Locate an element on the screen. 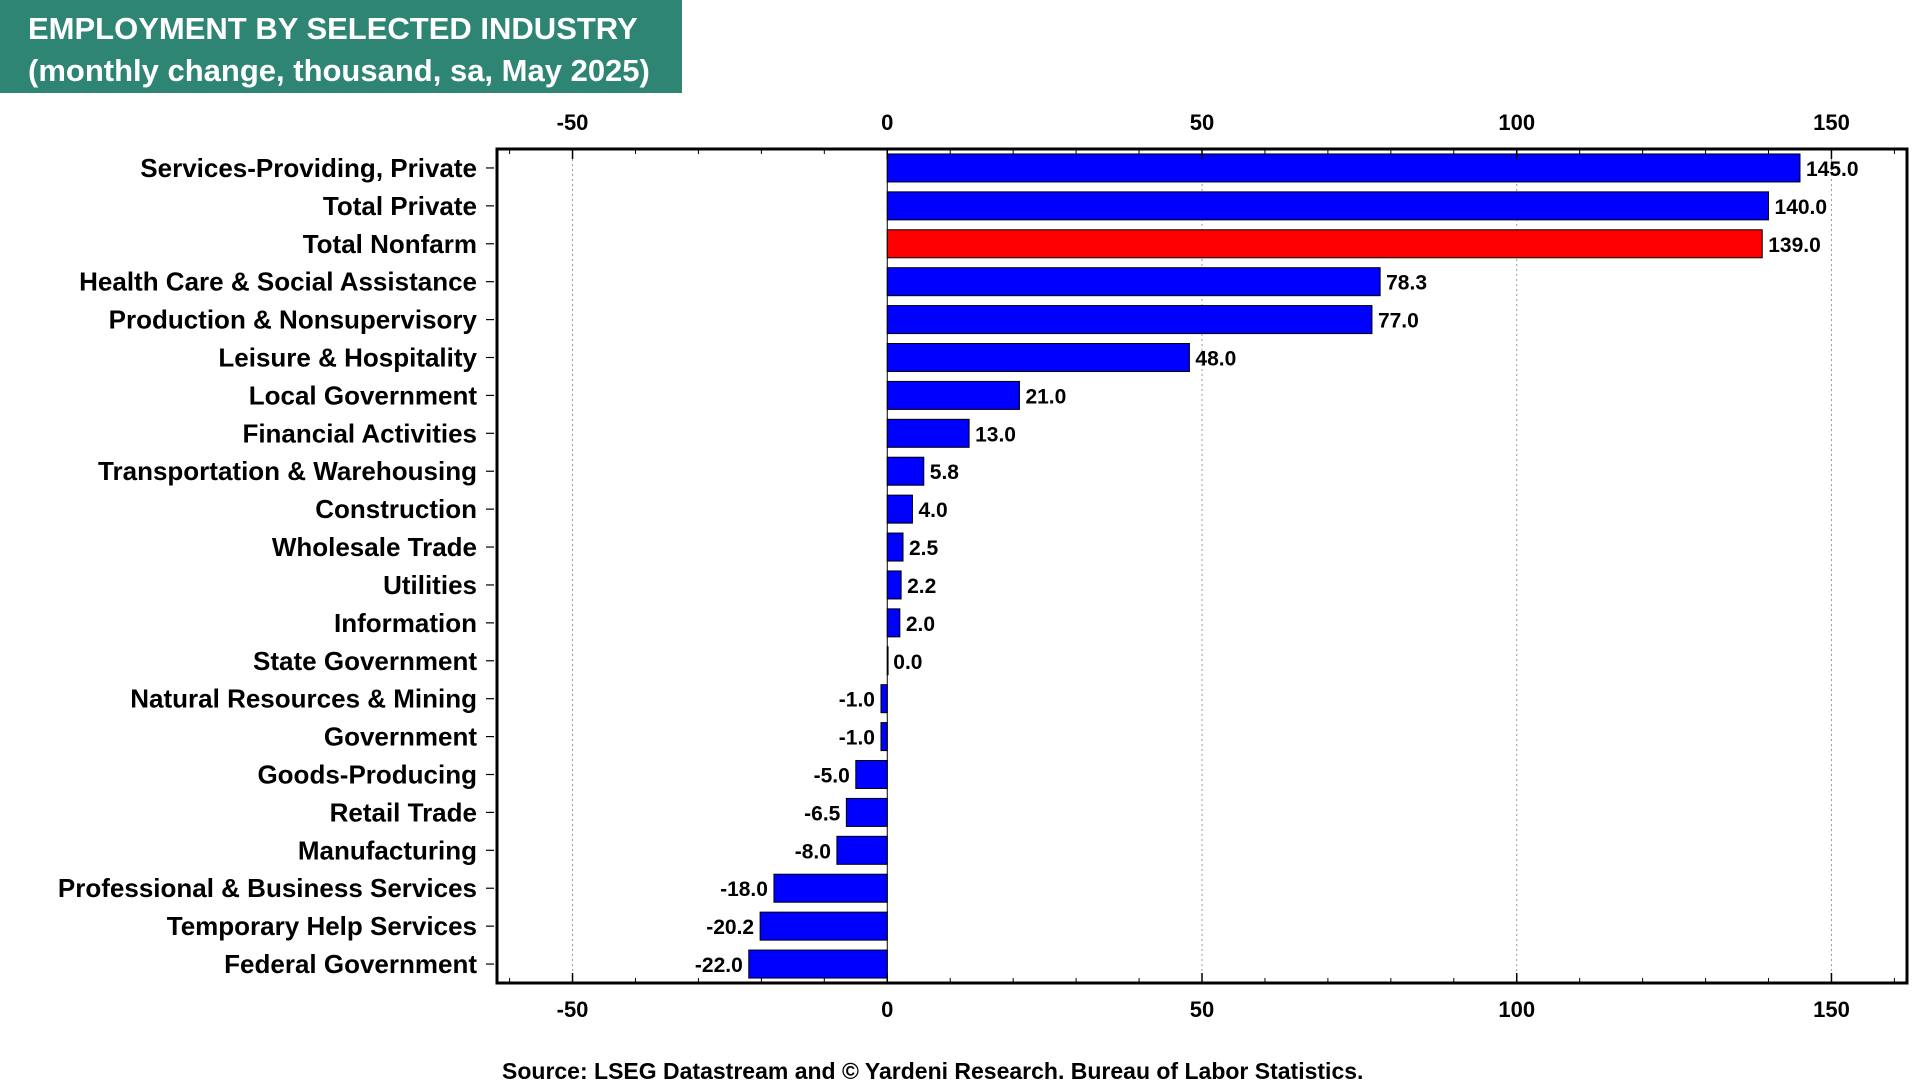 Image resolution: width=1920 pixels, height=1085 pixels. category-label: Retail Trade is located at coordinates (403, 812).